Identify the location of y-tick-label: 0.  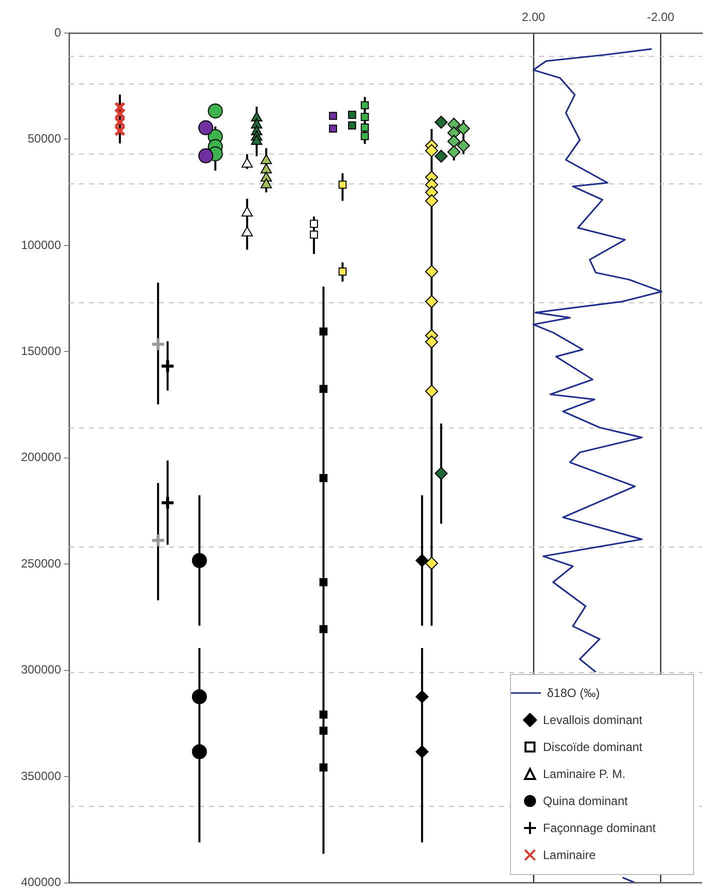
(58, 32).